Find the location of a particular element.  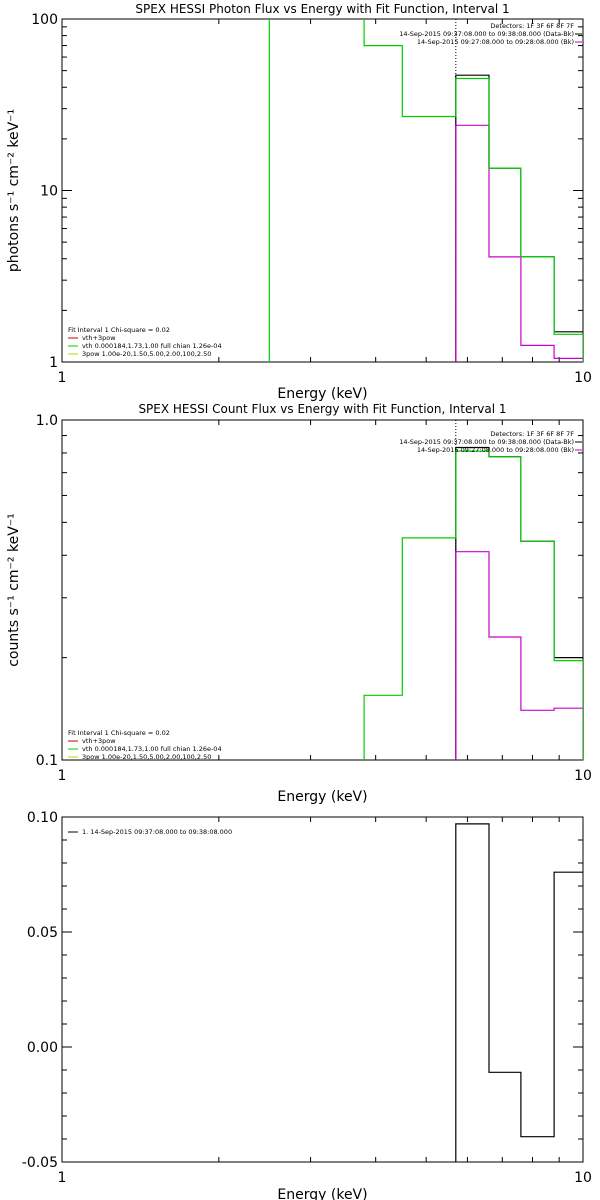

y-axis-label: photons s⁻¹ cm⁻² keV⁻¹ is located at coordinates (14, 190).